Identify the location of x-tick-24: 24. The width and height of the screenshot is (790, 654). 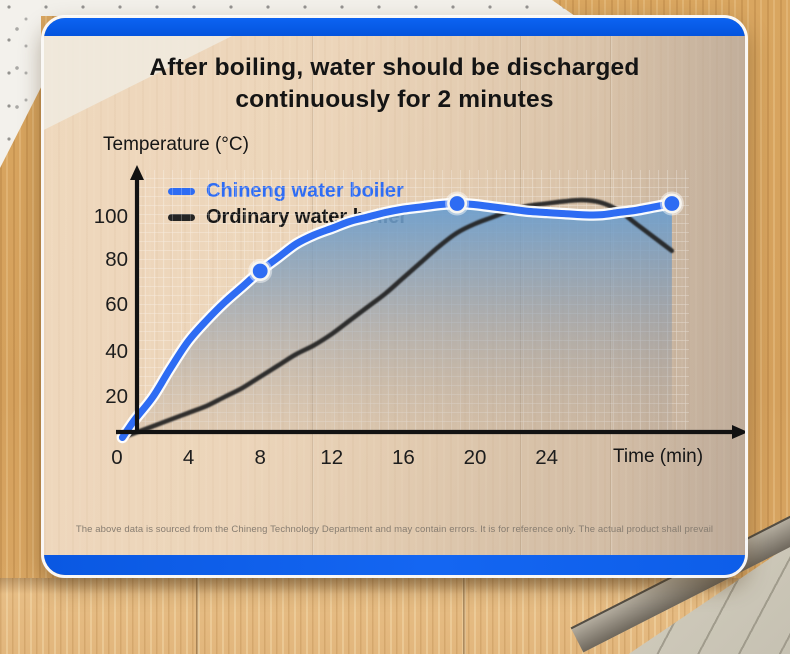
(546, 457).